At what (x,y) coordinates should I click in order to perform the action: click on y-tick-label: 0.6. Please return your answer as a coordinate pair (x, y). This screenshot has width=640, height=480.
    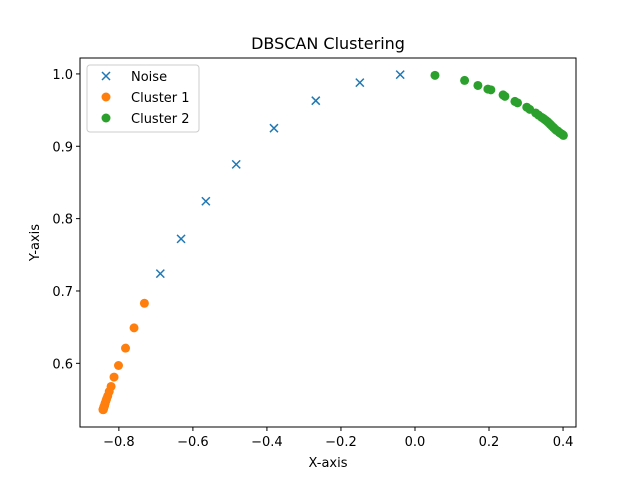
    Looking at the image, I should click on (62, 364).